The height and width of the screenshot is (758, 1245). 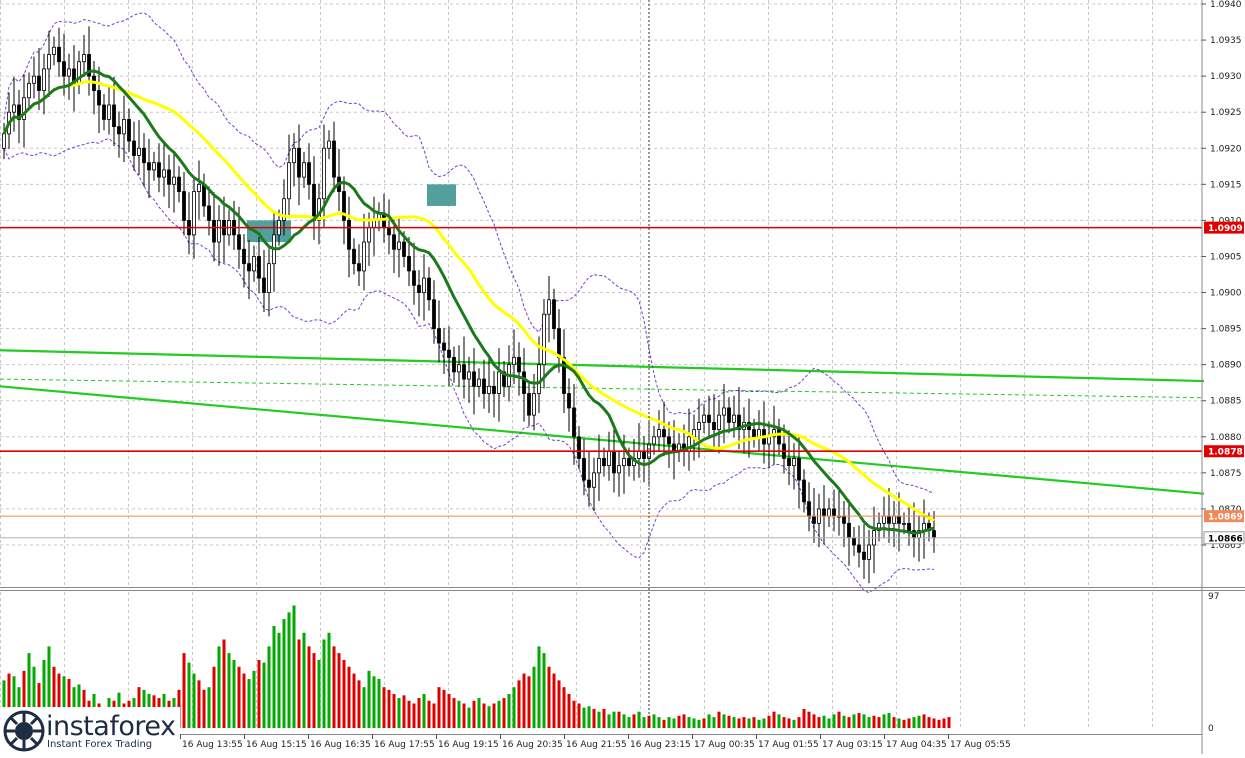 What do you see at coordinates (1226, 221) in the screenshot?
I see `price-tick-label: 1.0910` at bounding box center [1226, 221].